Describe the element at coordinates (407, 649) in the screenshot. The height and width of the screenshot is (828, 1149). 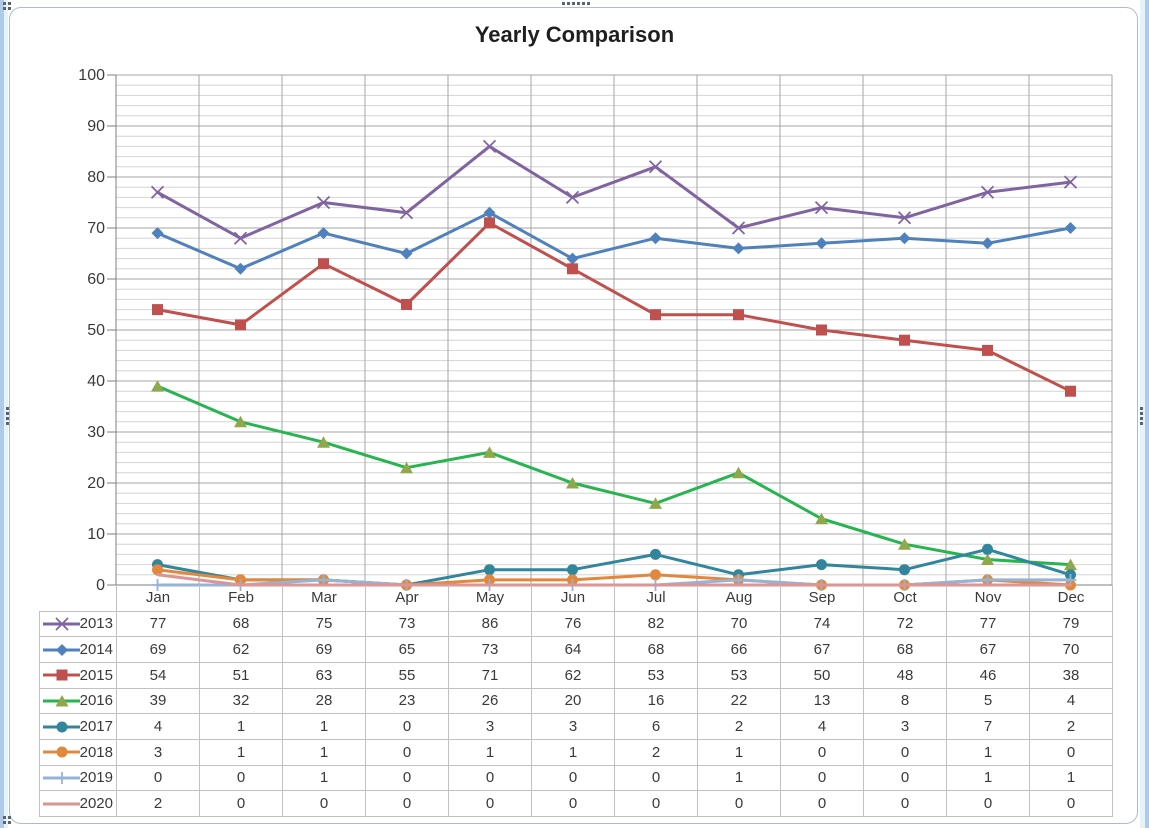
I see `table-cell: 65` at that location.